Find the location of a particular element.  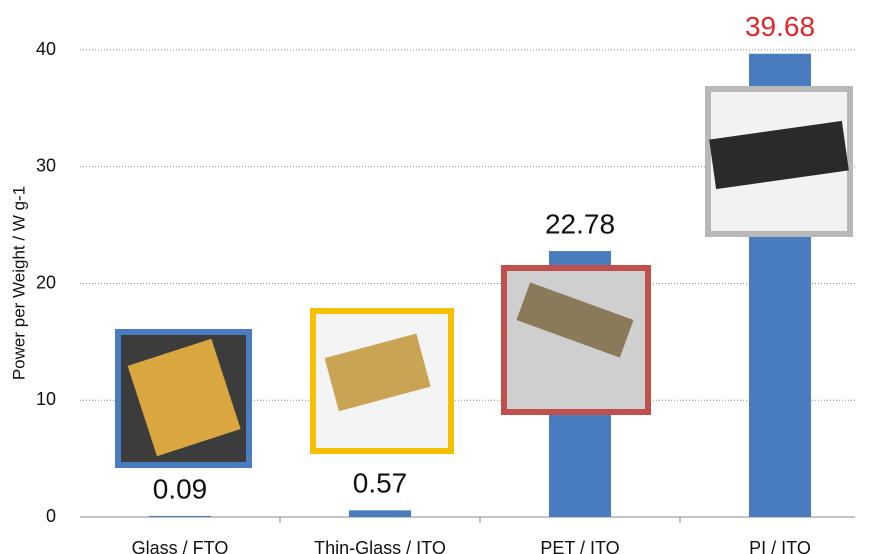

value-label: 0.57 is located at coordinates (380, 483).